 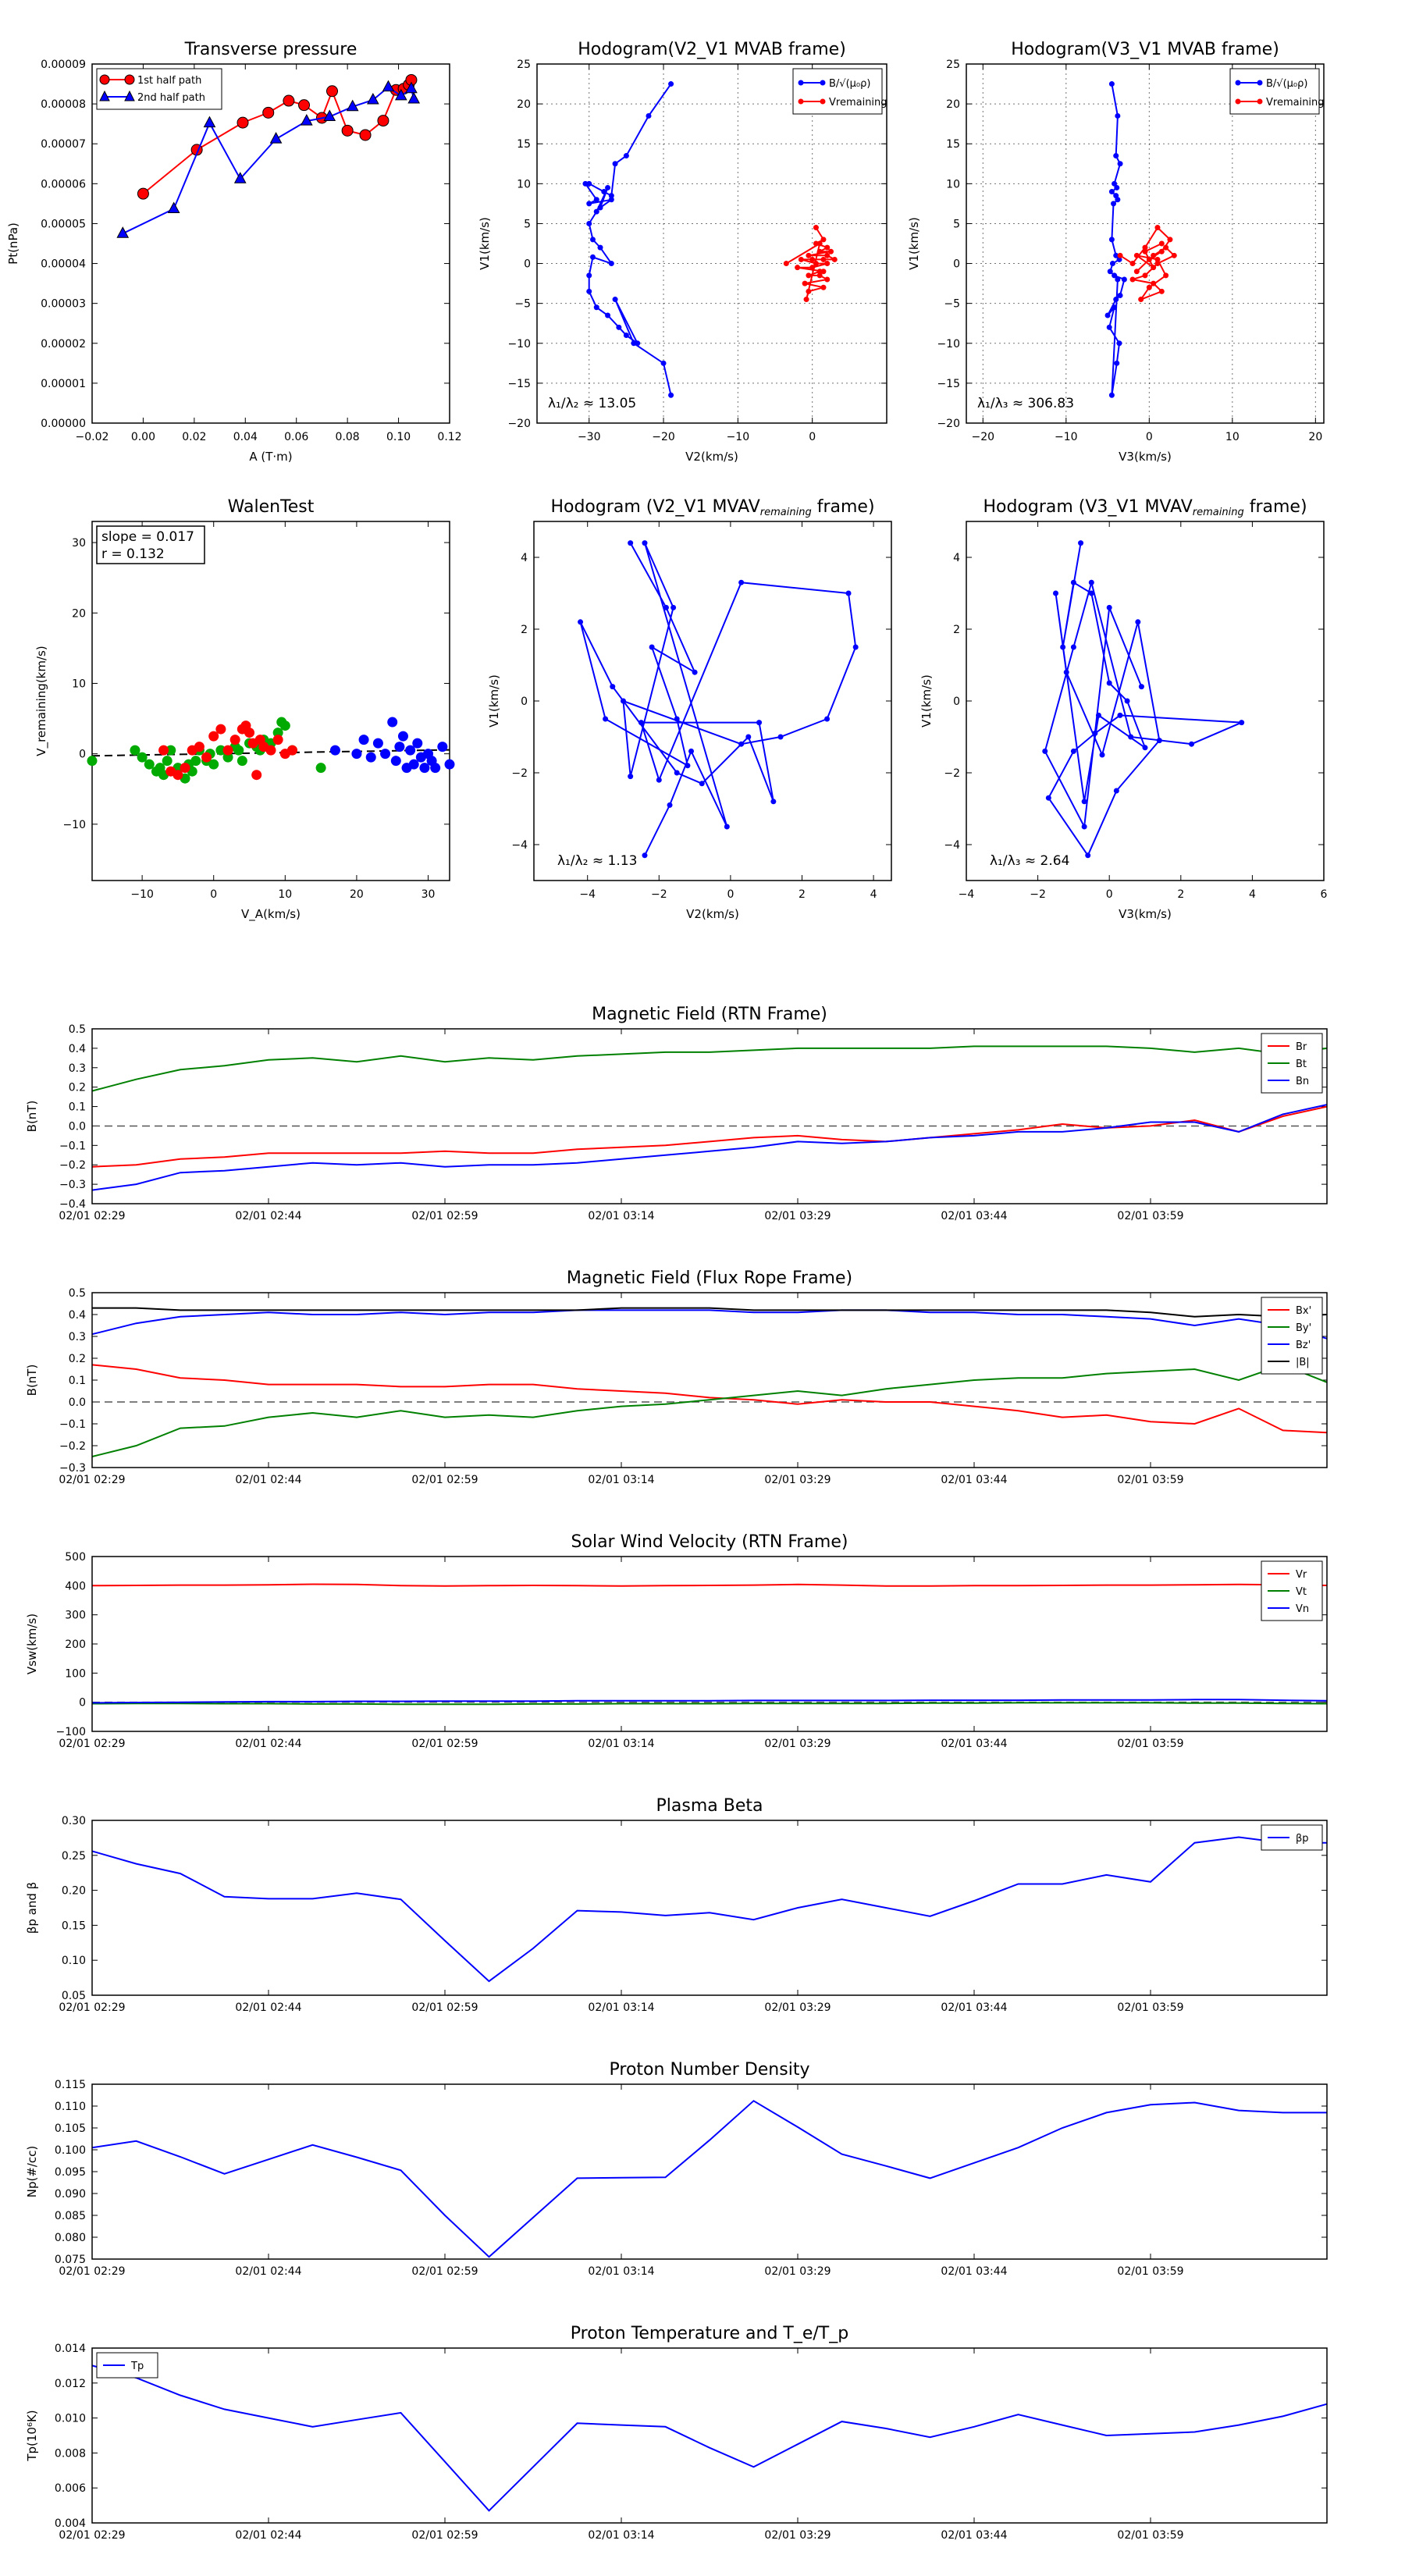 I want to click on y-tick-label: 0.110, so click(x=71, y=2107).